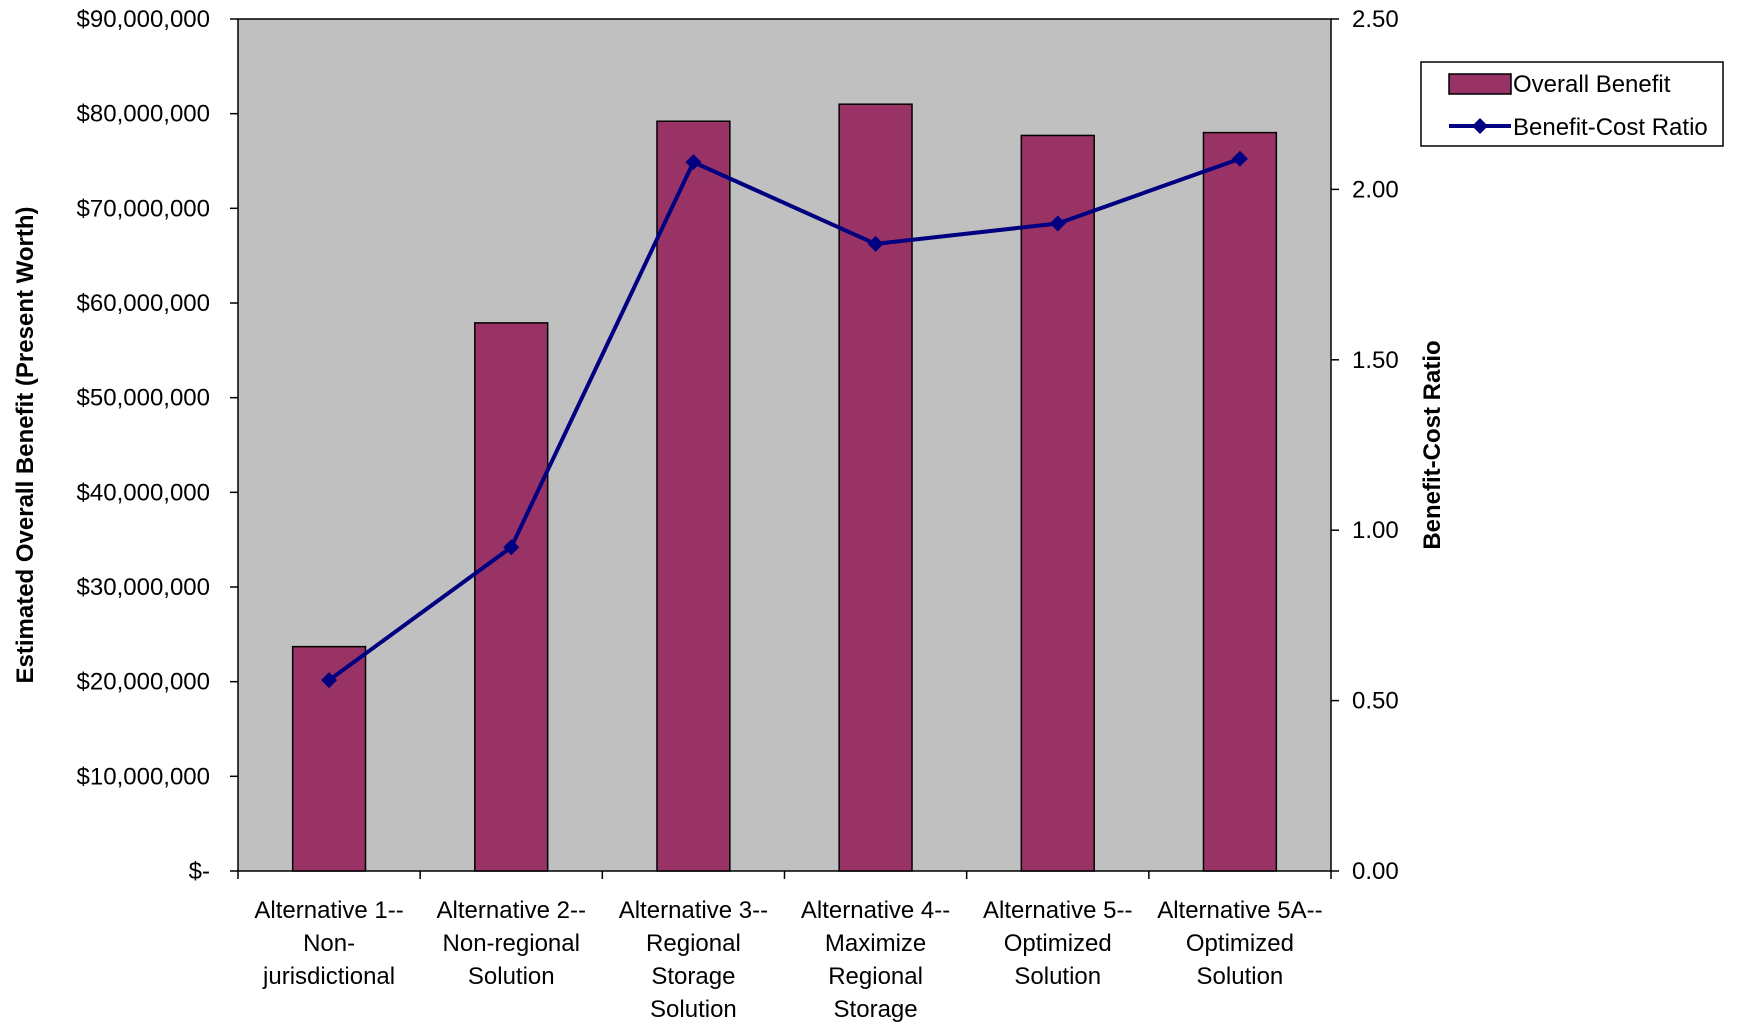 The width and height of the screenshot is (1754, 1022). Describe the element at coordinates (328, 976) in the screenshot. I see `x-axis-category-label-line: jurisdictional` at that location.